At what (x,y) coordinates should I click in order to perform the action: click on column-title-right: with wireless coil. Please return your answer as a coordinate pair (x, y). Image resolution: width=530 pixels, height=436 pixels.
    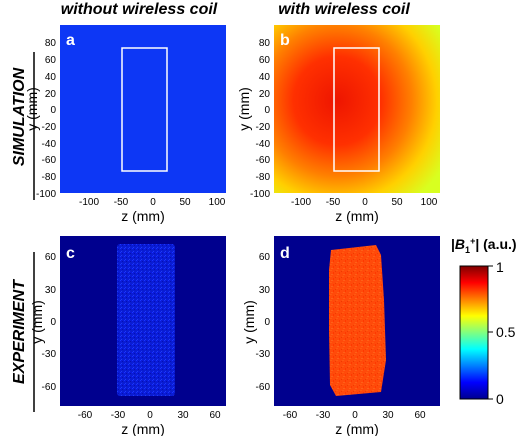
    Looking at the image, I should click on (344, 9).